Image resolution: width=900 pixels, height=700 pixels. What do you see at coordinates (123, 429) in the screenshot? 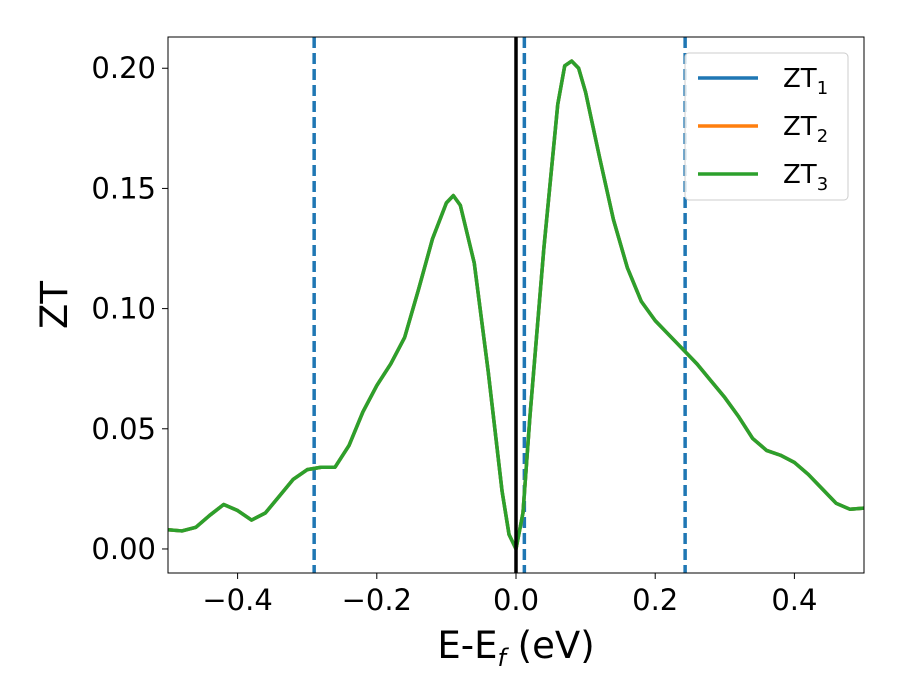
I see `y-tick-label: 0.05` at bounding box center [123, 429].